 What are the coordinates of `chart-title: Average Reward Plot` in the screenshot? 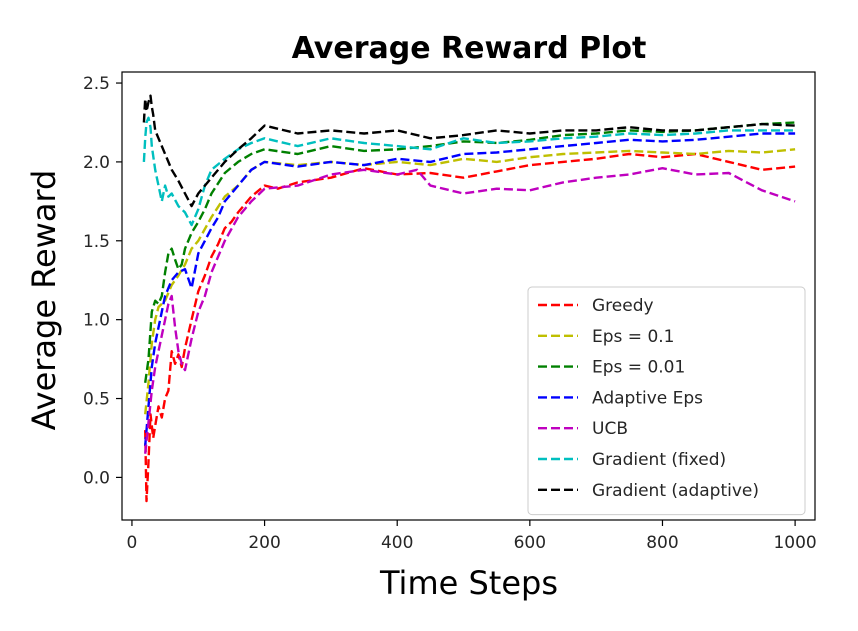 It's located at (469, 48).